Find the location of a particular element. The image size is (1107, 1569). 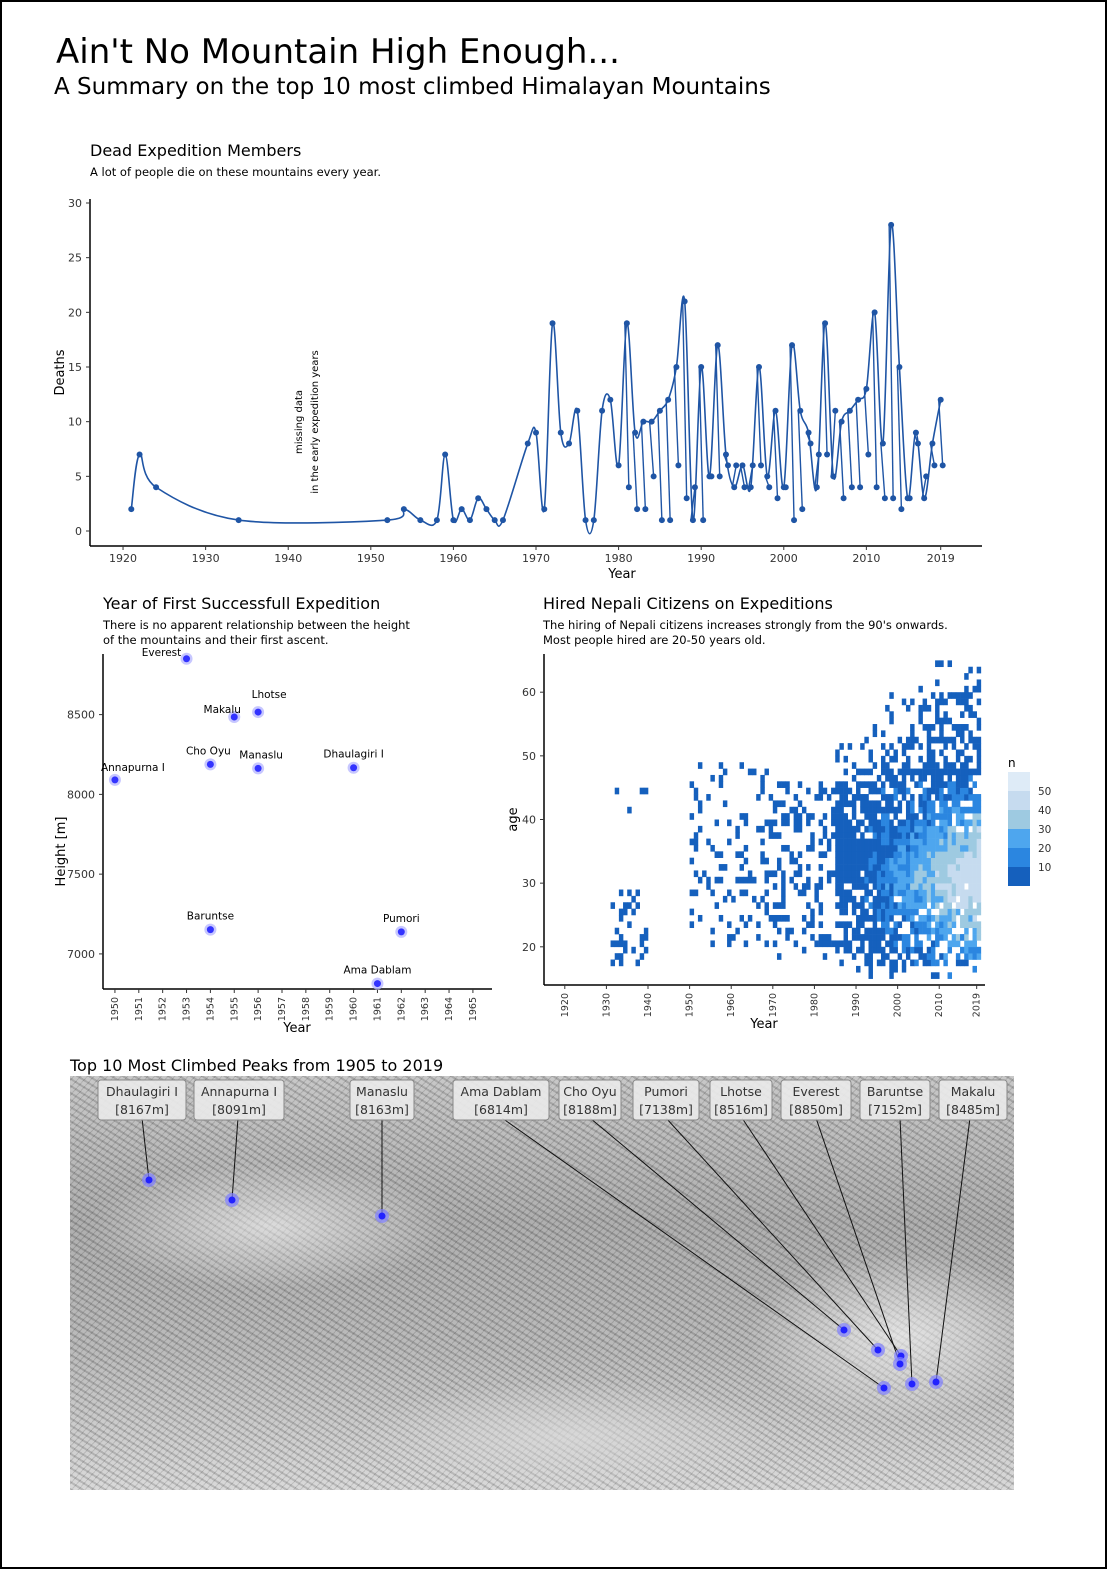

peak-label-box is located at coordinates (666, 1100).